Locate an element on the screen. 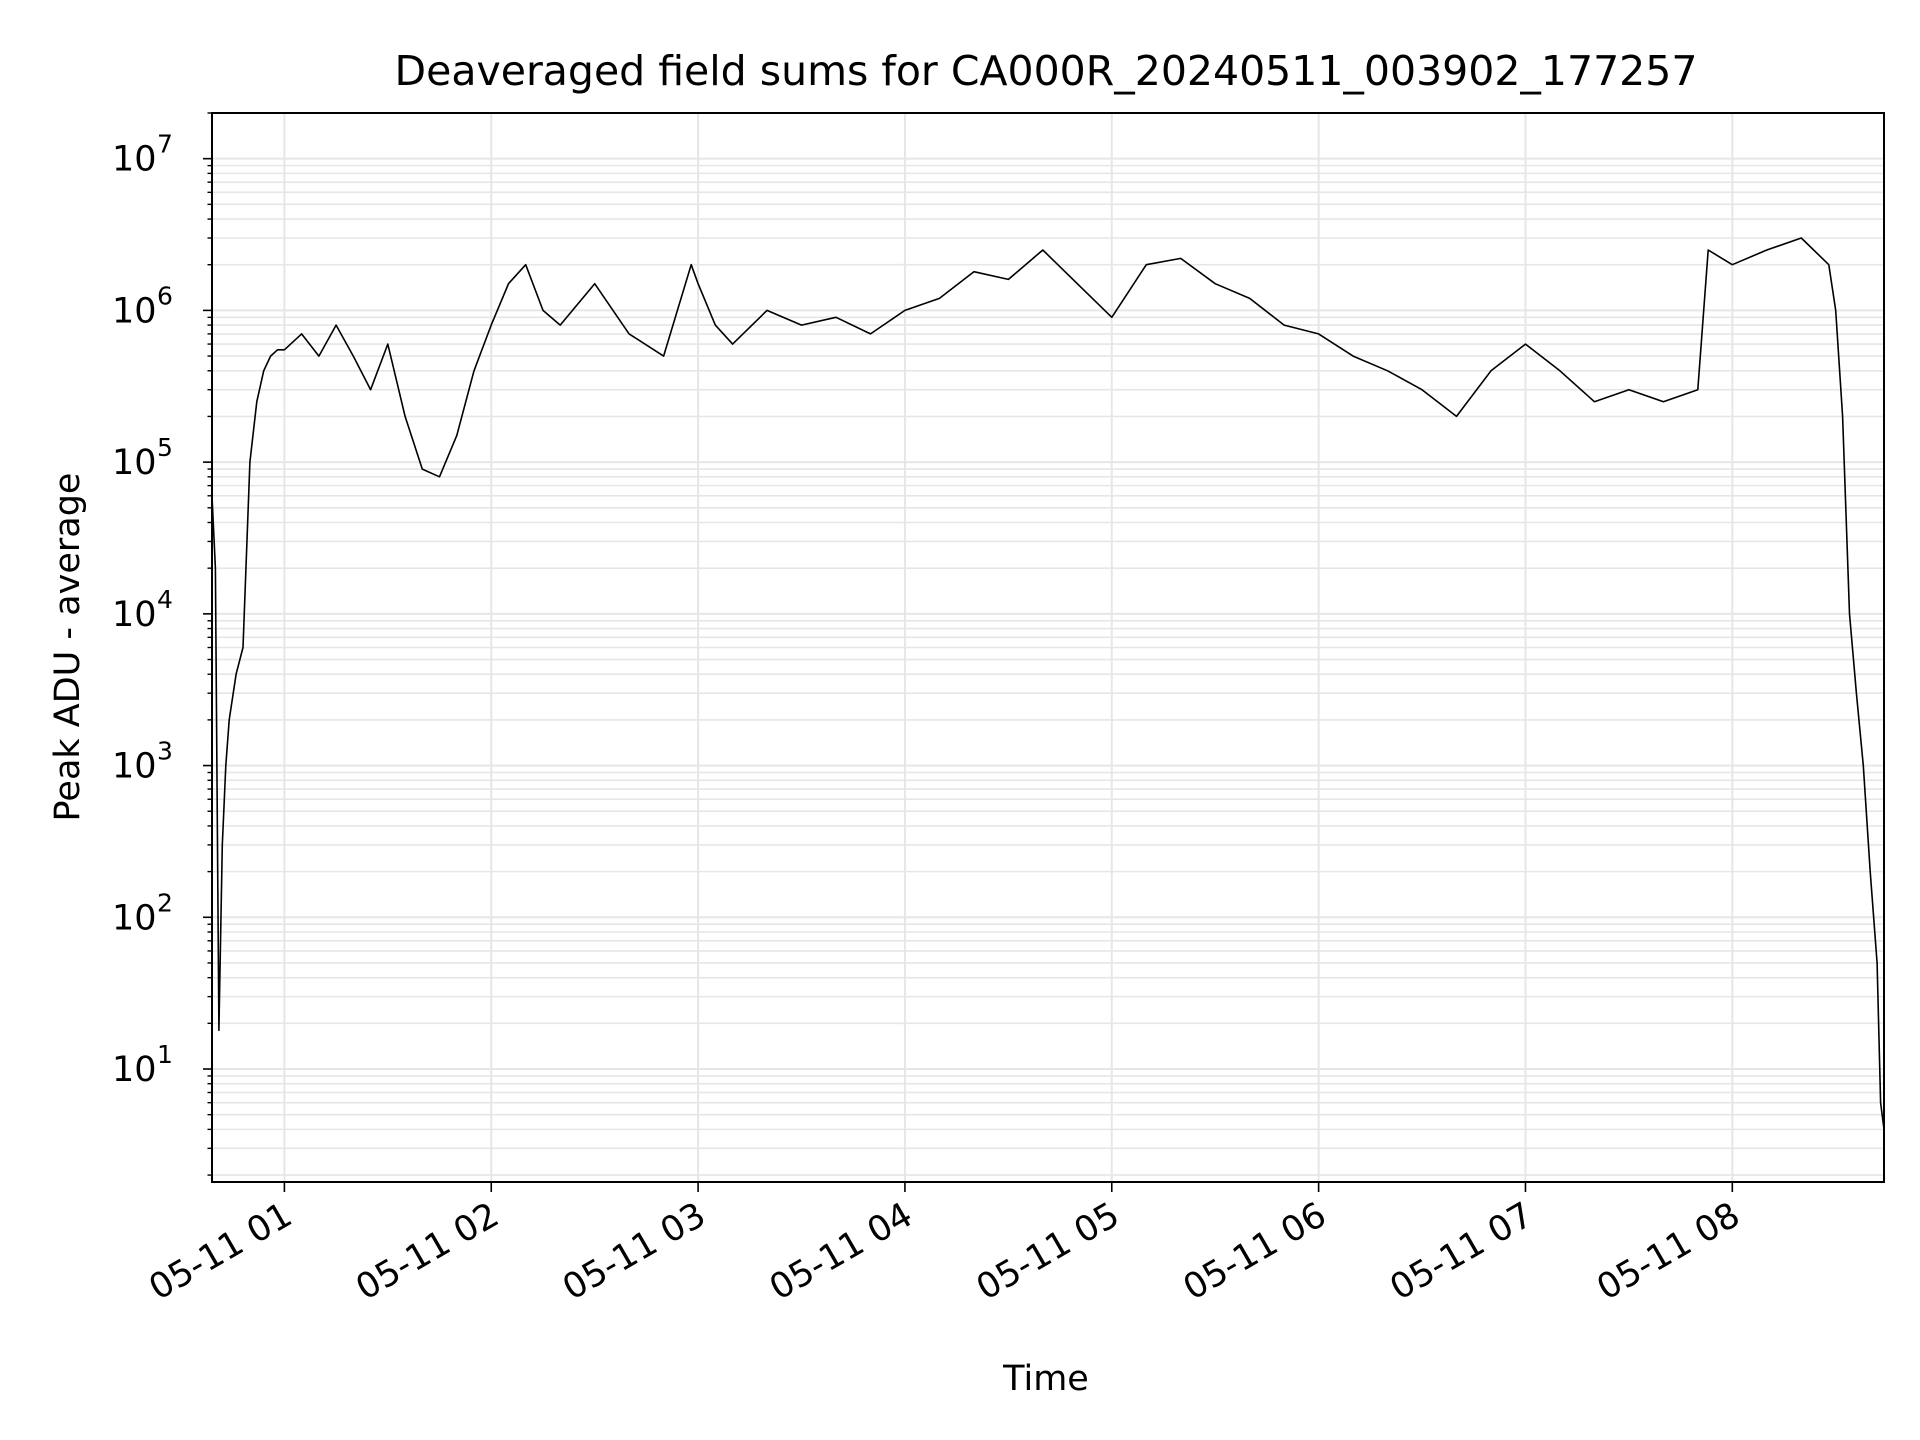 Image resolution: width=1920 pixels, height=1440 pixels. x-tick-label: 05-11 06 is located at coordinates (1255, 1251).